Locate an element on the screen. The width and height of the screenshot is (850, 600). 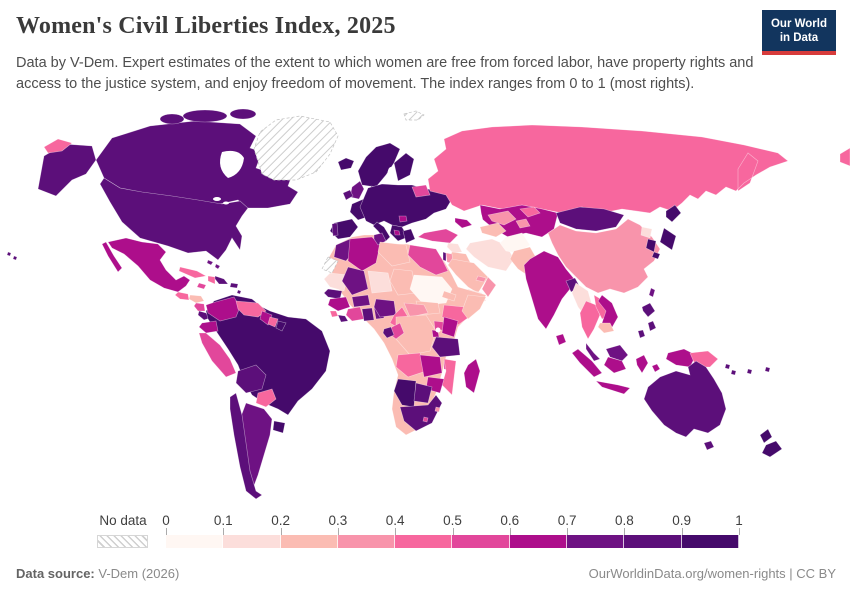
country-lesotho is located at coordinates (425, 419).